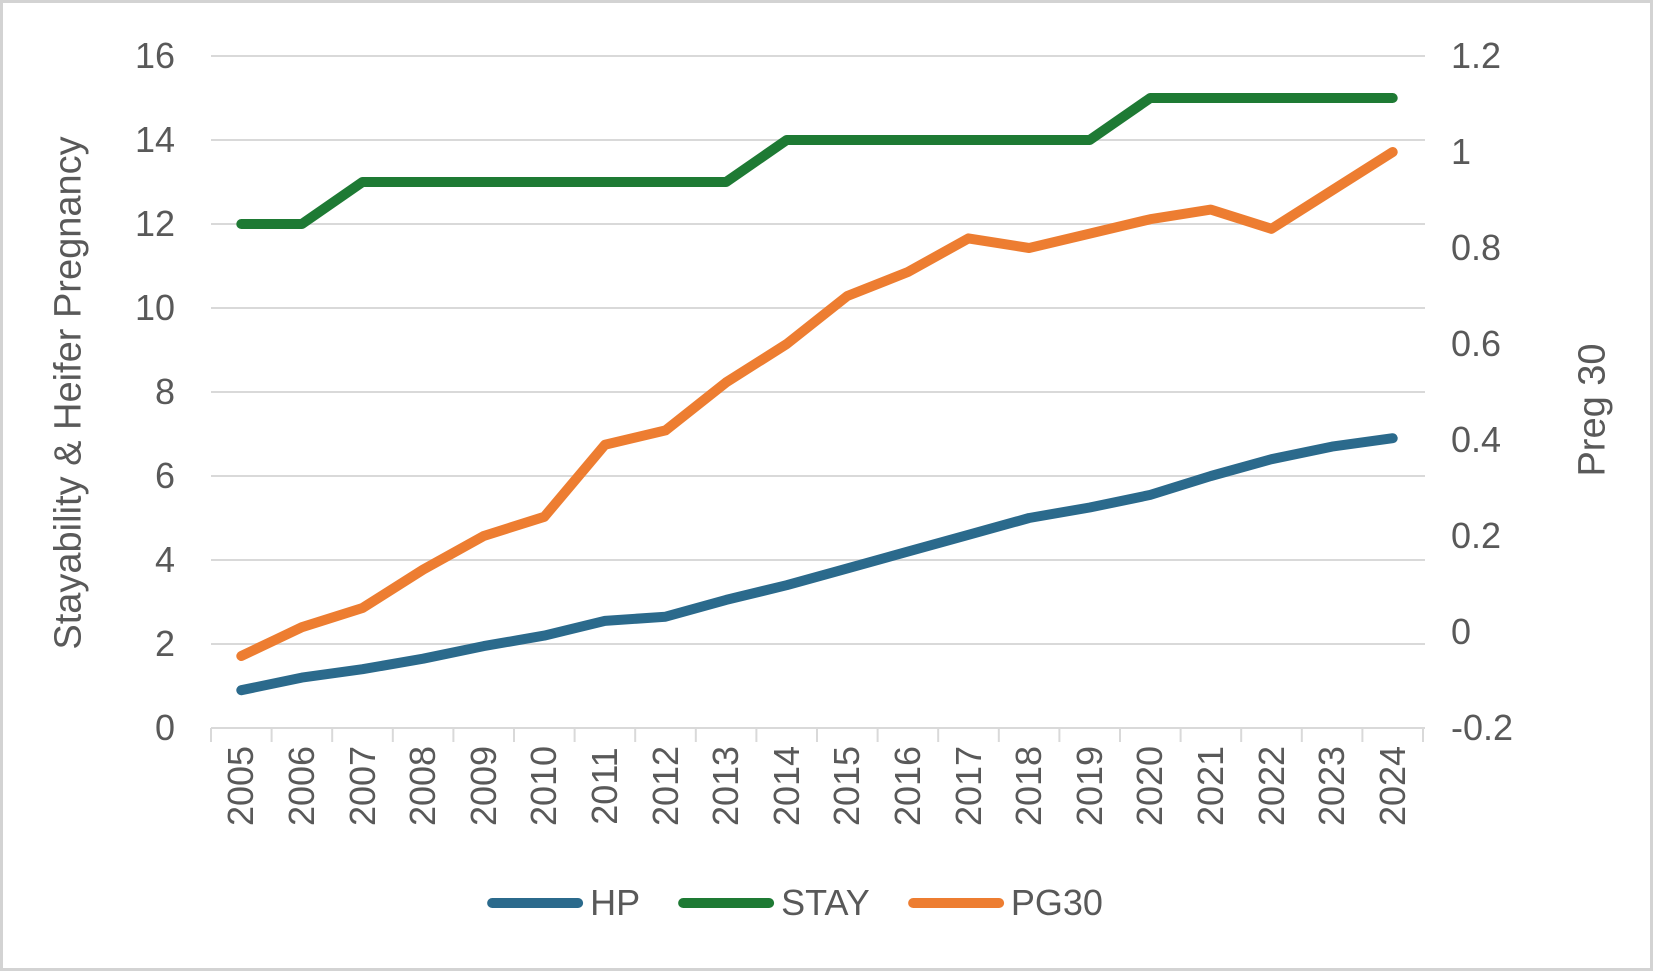 The image size is (1653, 971). What do you see at coordinates (615, 902) in the screenshot?
I see `legend-label: HP` at bounding box center [615, 902].